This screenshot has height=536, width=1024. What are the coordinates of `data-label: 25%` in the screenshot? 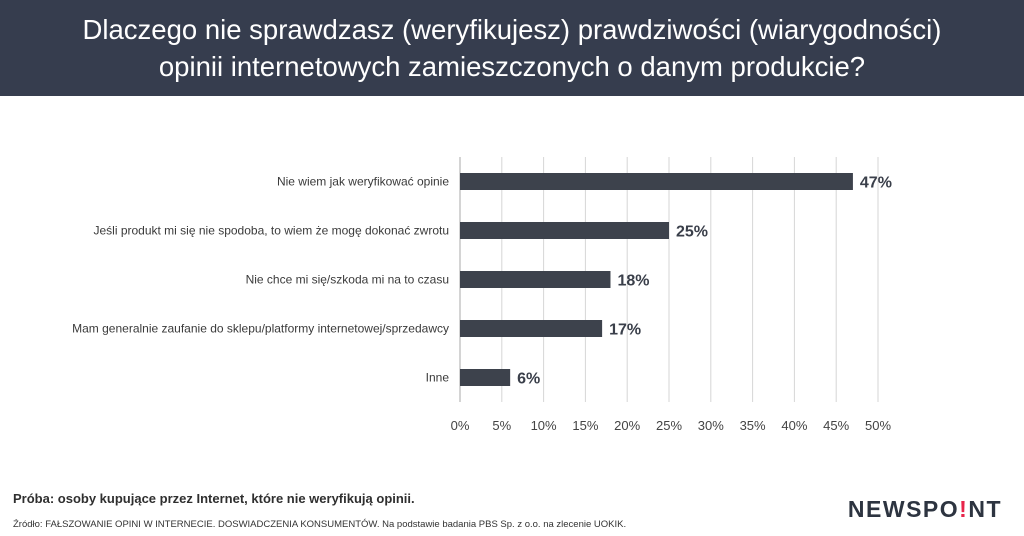 It's located at (692, 232).